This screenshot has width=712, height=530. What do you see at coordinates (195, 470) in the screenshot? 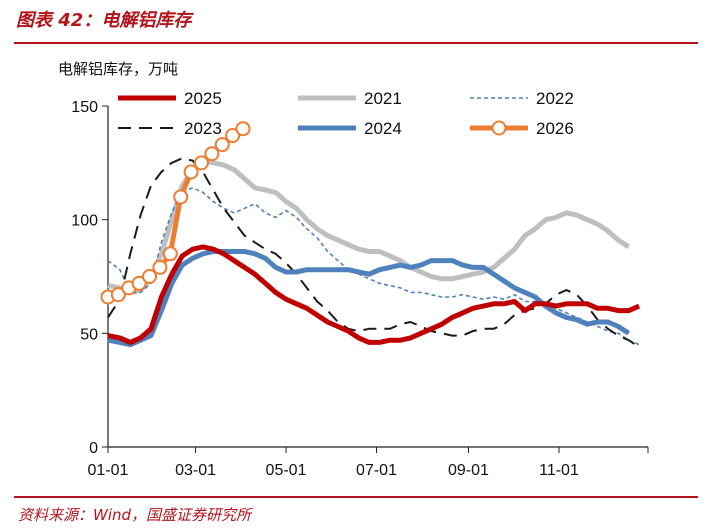
I see `x-tick-label: 03-01` at bounding box center [195, 470].